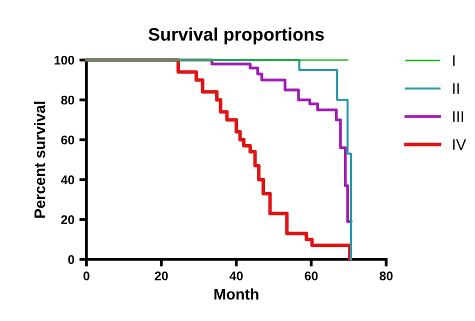  What do you see at coordinates (459, 144) in the screenshot?
I see `legend-label: IV` at bounding box center [459, 144].